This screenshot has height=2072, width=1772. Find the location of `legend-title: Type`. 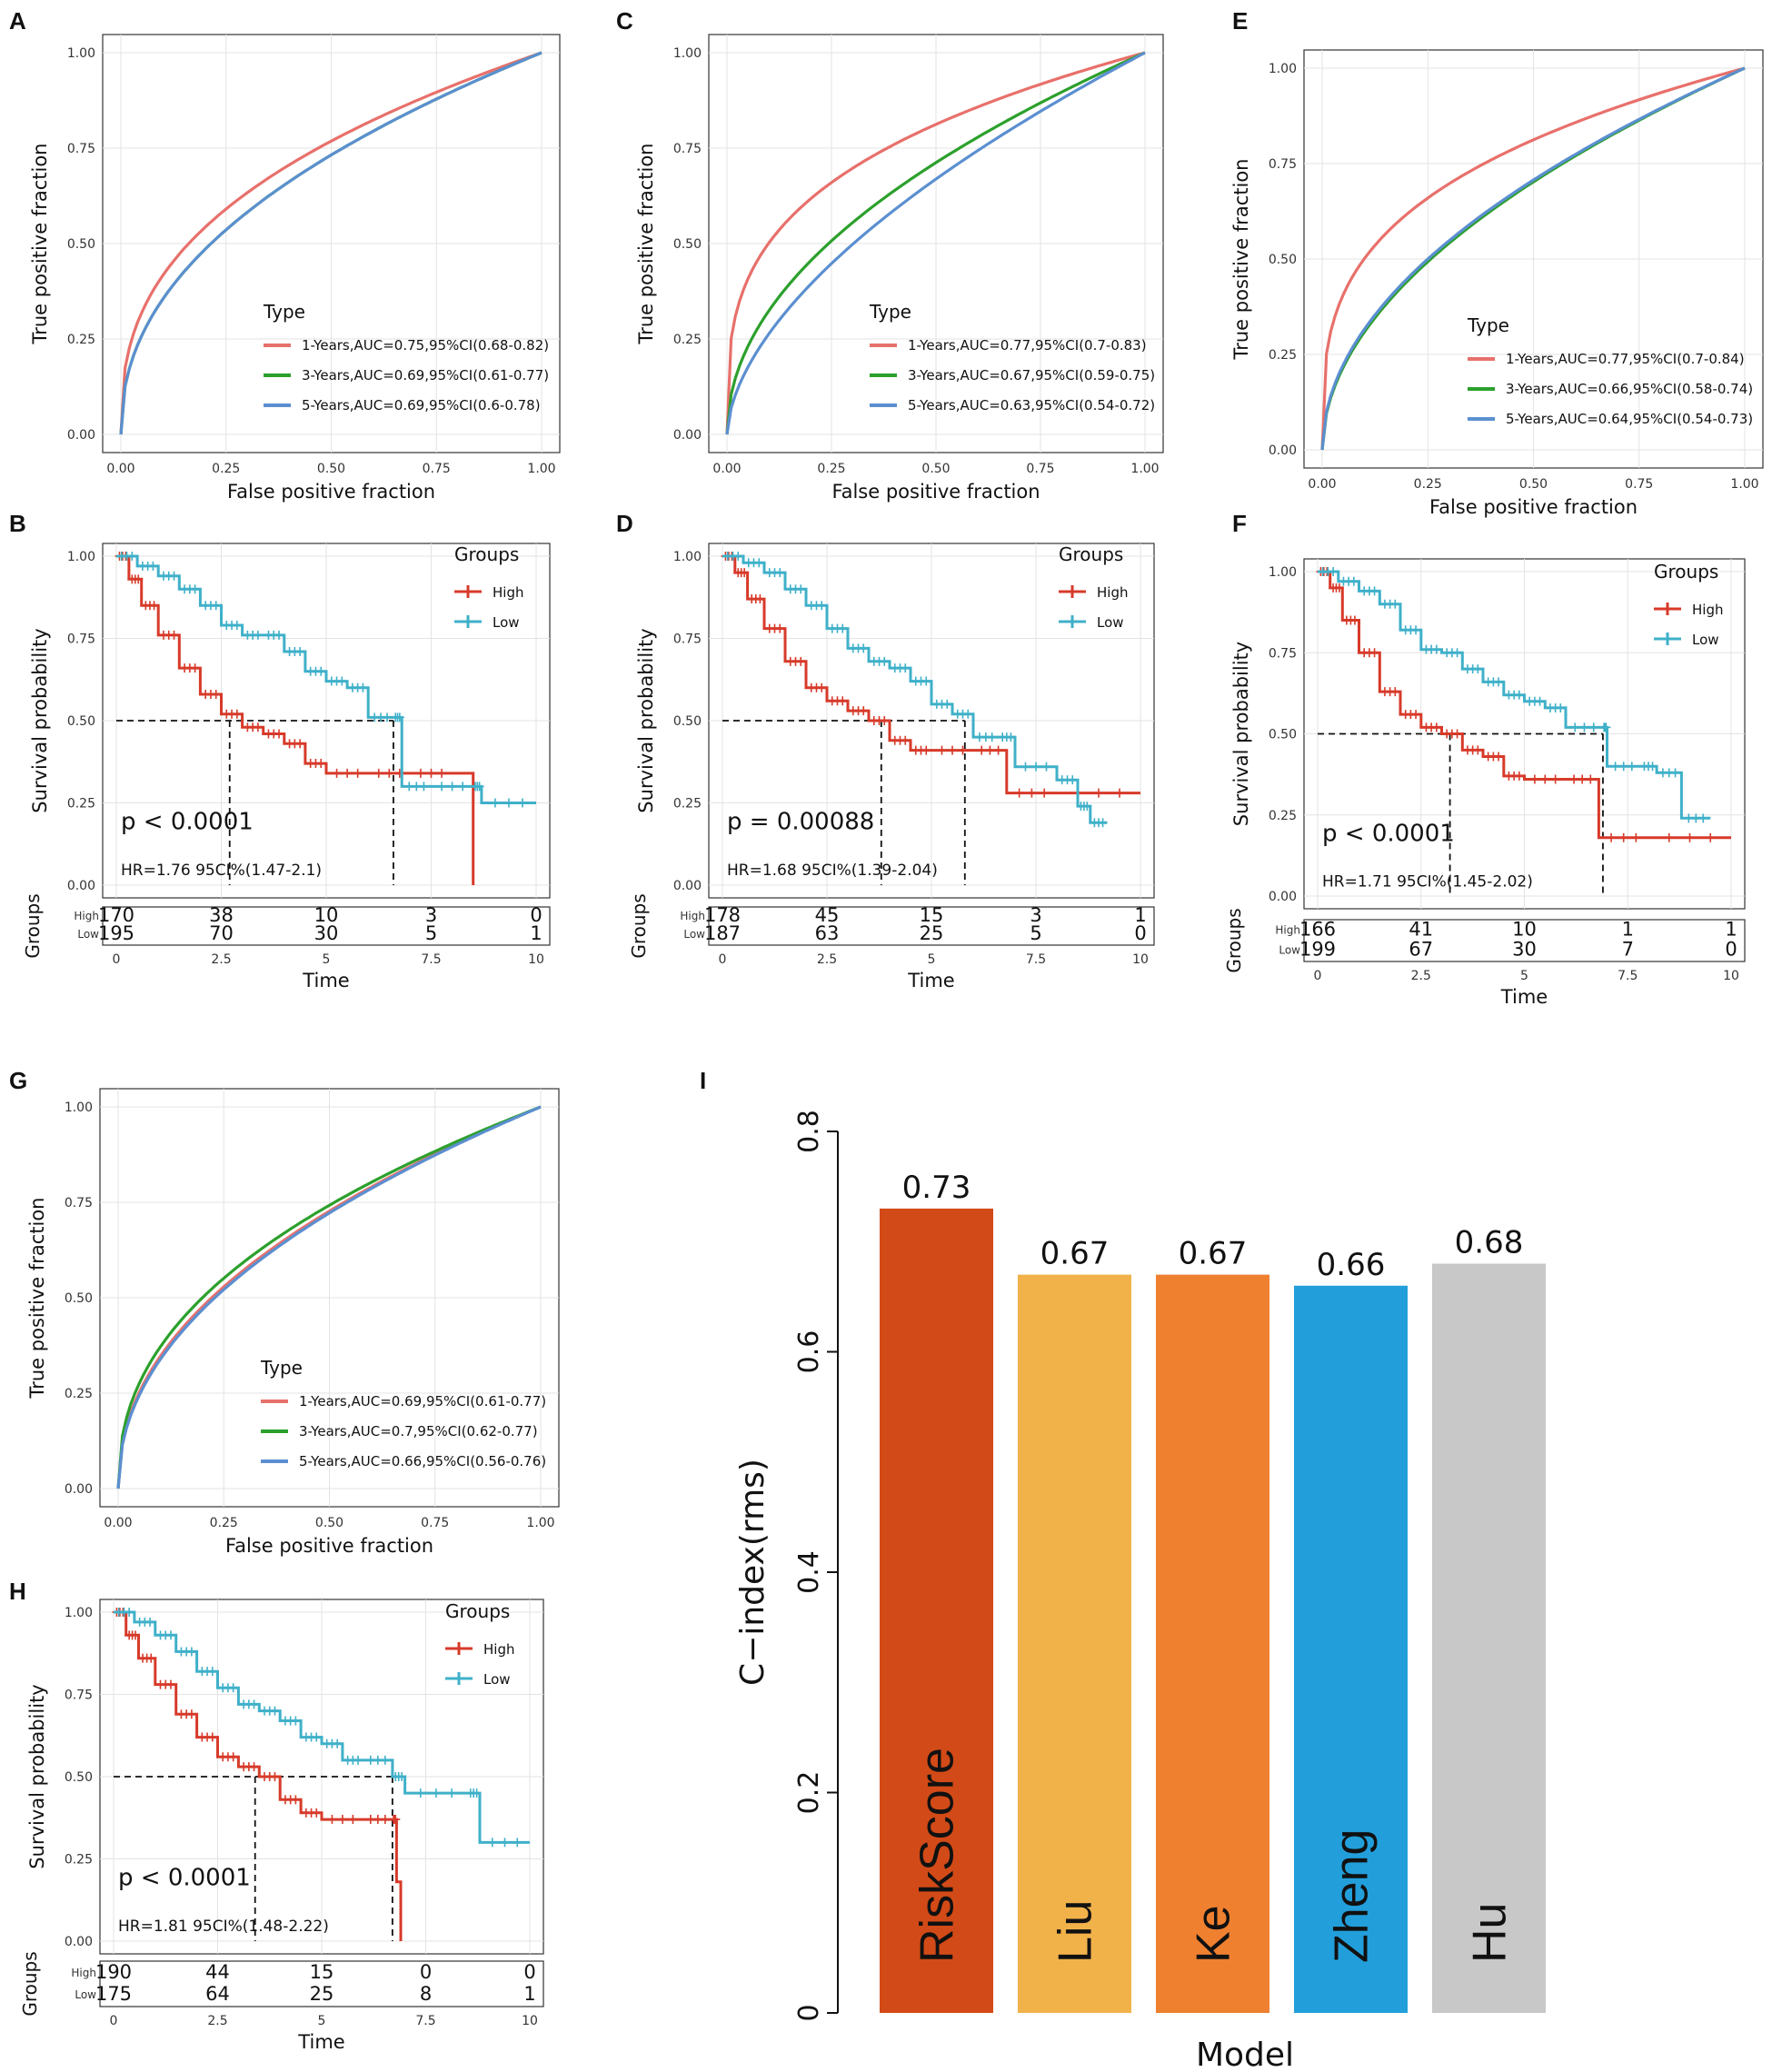

legend-title: Type is located at coordinates (890, 312).